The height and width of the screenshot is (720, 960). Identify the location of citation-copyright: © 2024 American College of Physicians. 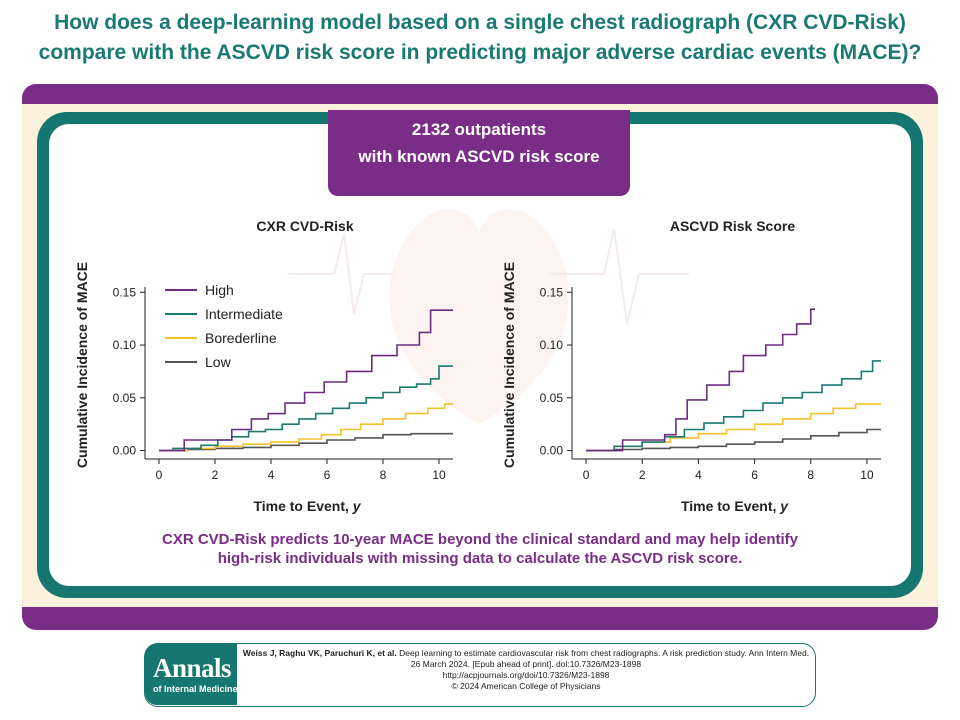
(526, 686).